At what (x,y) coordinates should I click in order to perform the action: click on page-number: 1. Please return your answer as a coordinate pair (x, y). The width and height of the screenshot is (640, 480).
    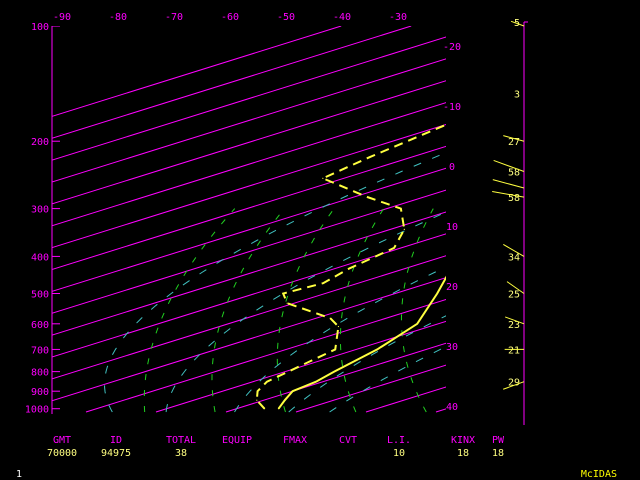
    Looking at the image, I should click on (19, 474).